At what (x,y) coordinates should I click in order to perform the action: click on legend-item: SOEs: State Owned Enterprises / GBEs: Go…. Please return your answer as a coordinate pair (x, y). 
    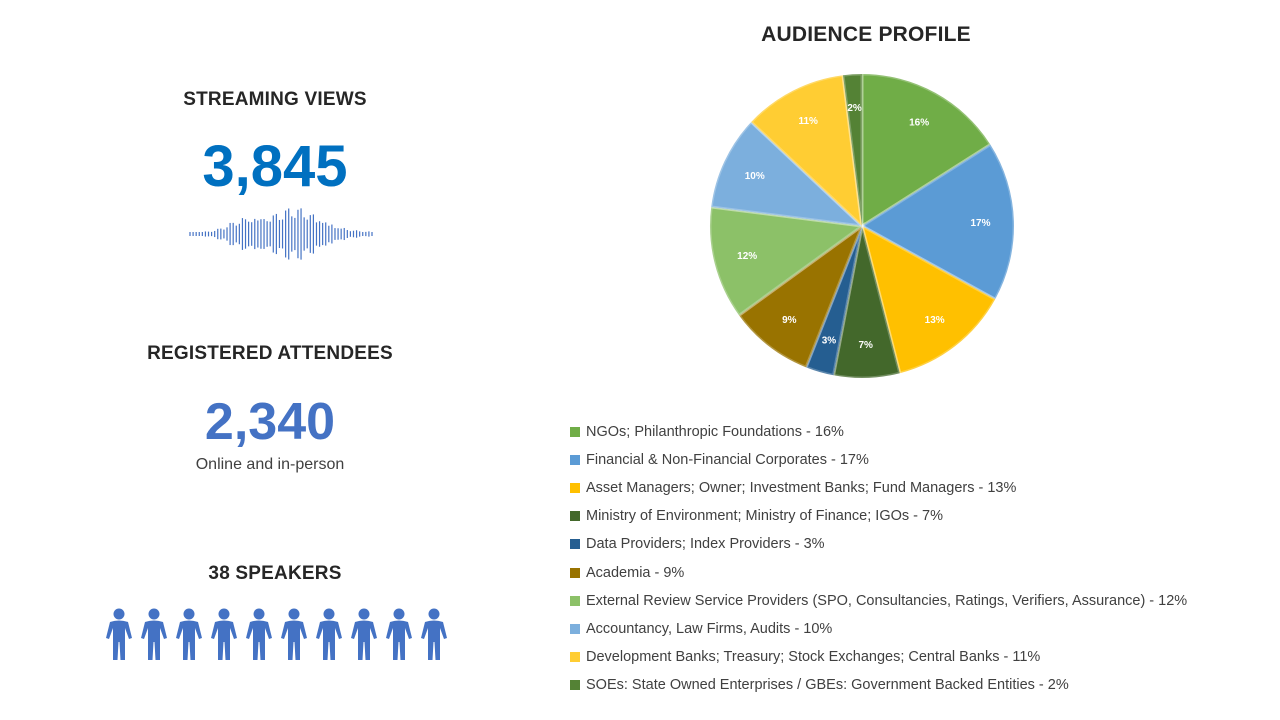
    Looking at the image, I should click on (920, 685).